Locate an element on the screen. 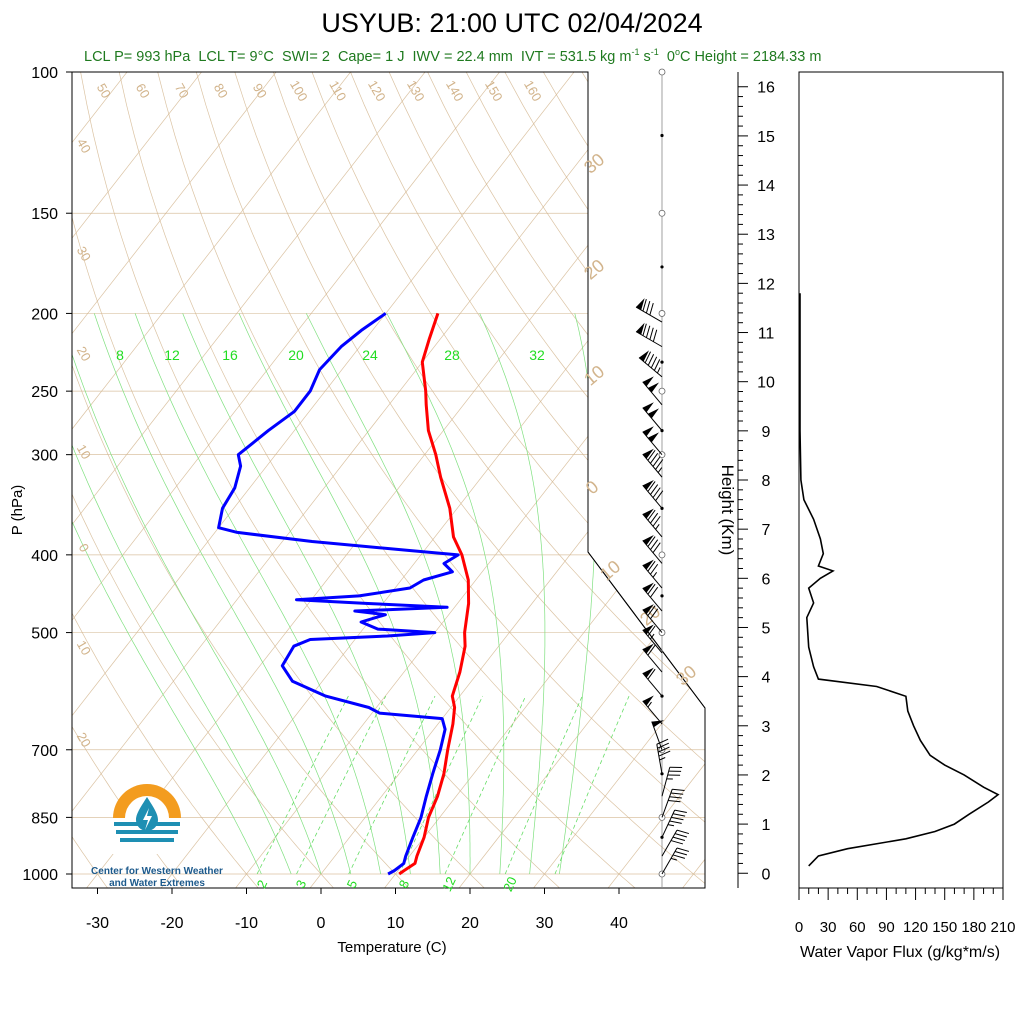 The height and width of the screenshot is (1024, 1024). moist-adiabat-label: 24 is located at coordinates (370, 355).